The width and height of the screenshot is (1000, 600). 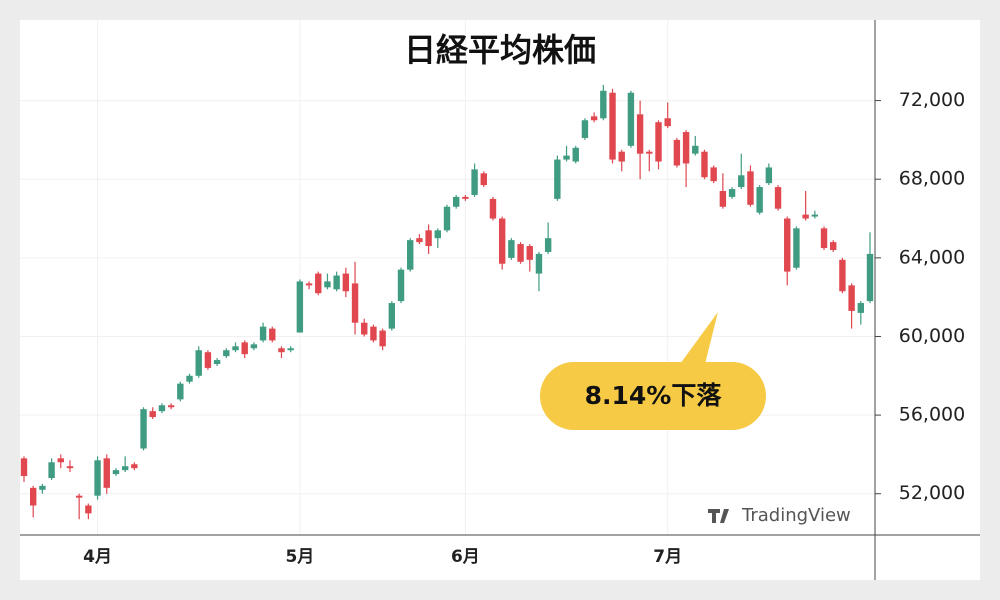 I want to click on watermark-logo, so click(x=718, y=516).